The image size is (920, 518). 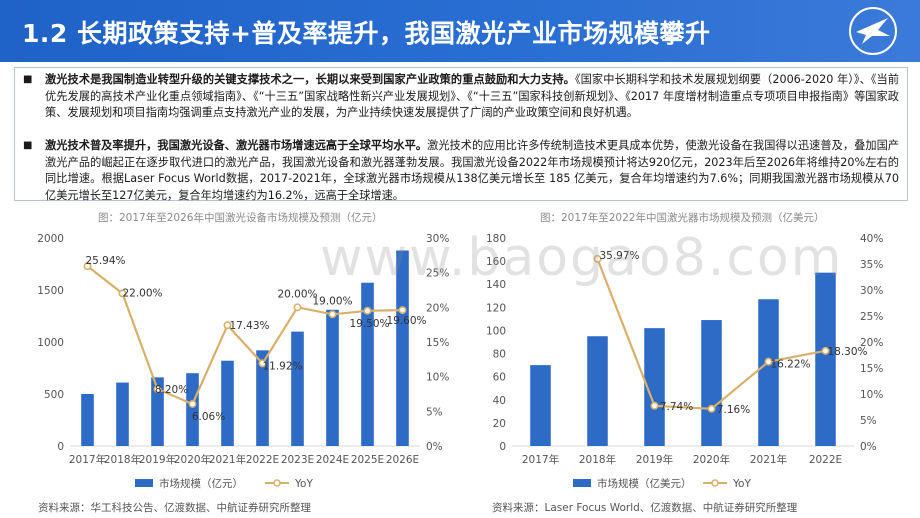 I want to click on y-tick-label: 1000, so click(x=50, y=343).